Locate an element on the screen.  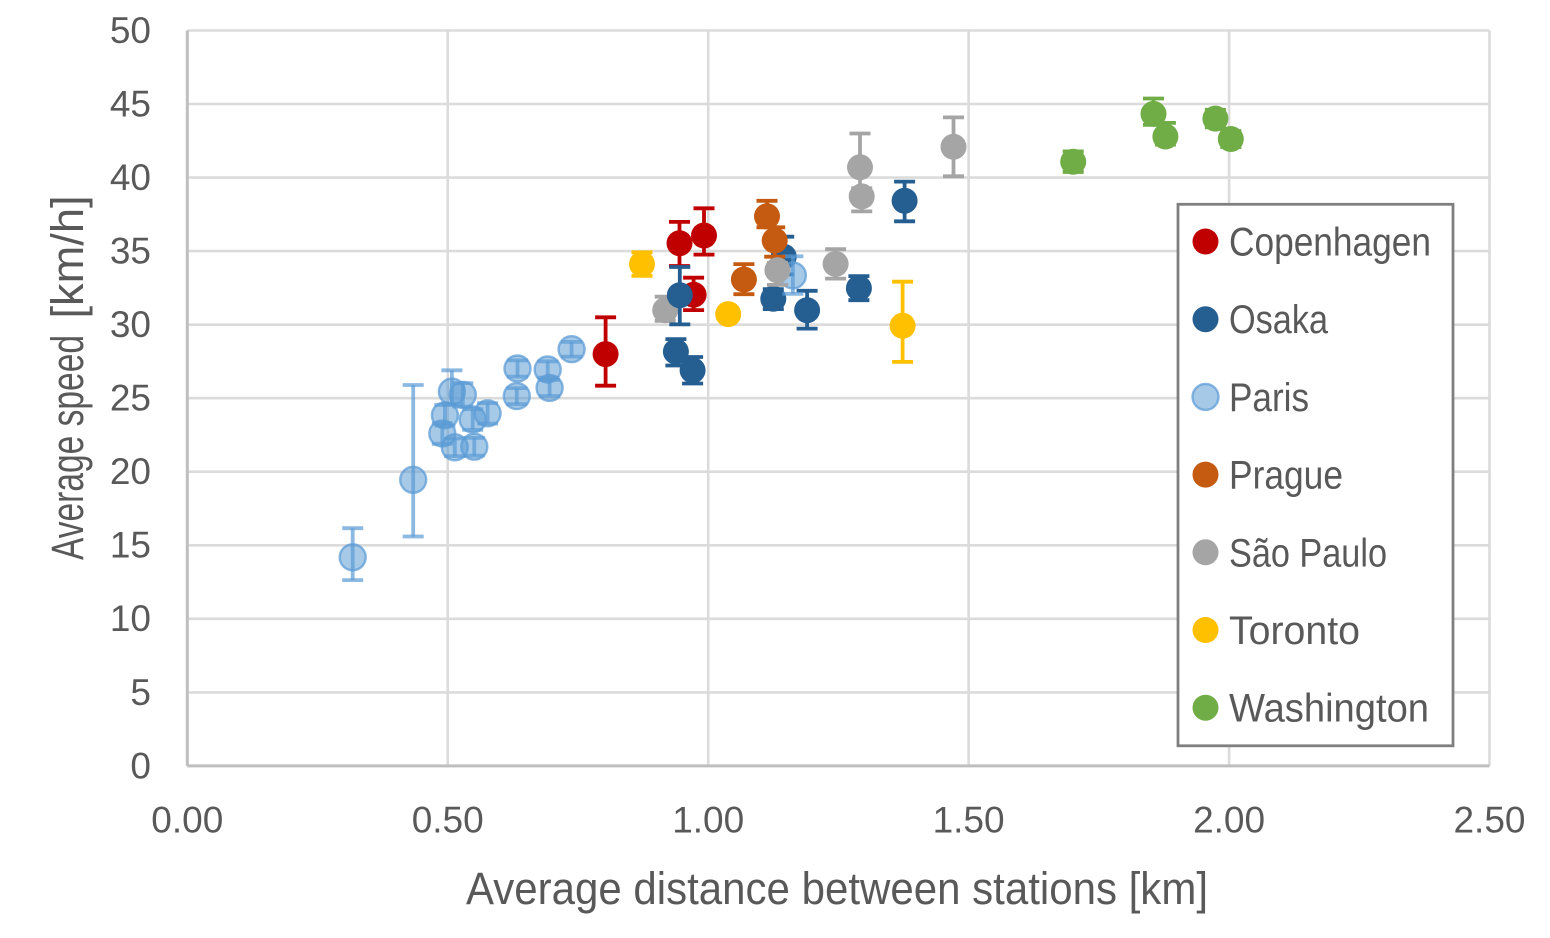
svg-text: Toronto is located at coordinates (1294, 631).